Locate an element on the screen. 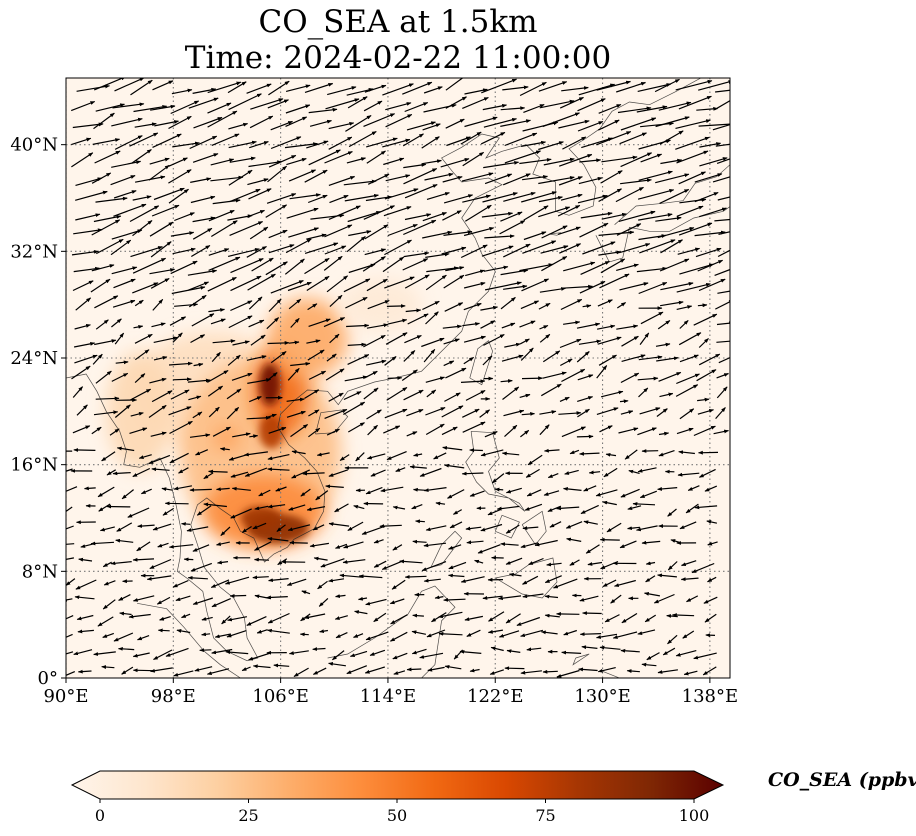  coastline is located at coordinates (495, 471).